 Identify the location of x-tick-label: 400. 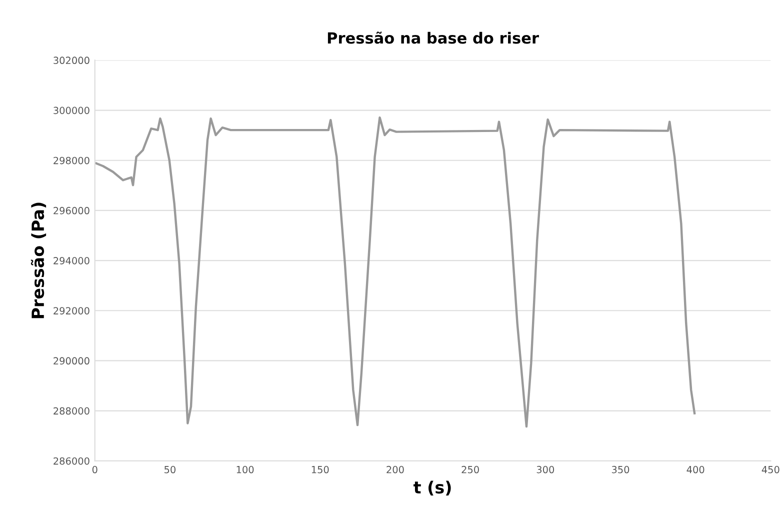
(695, 470).